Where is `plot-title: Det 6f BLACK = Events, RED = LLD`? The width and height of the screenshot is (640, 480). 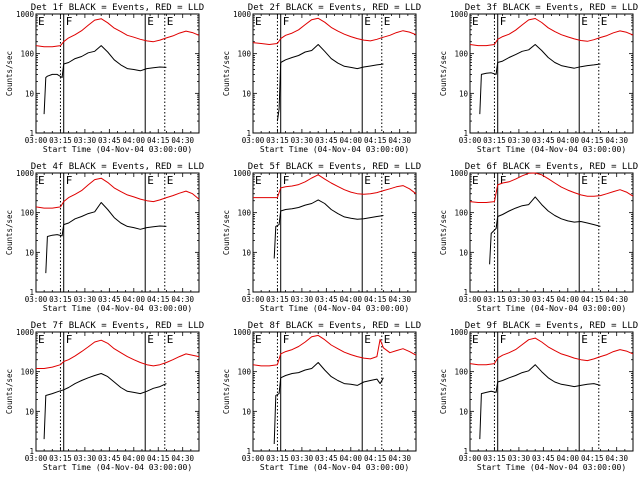 plot-title: Det 6f BLACK = Events, RED = LLD is located at coordinates (551, 167).